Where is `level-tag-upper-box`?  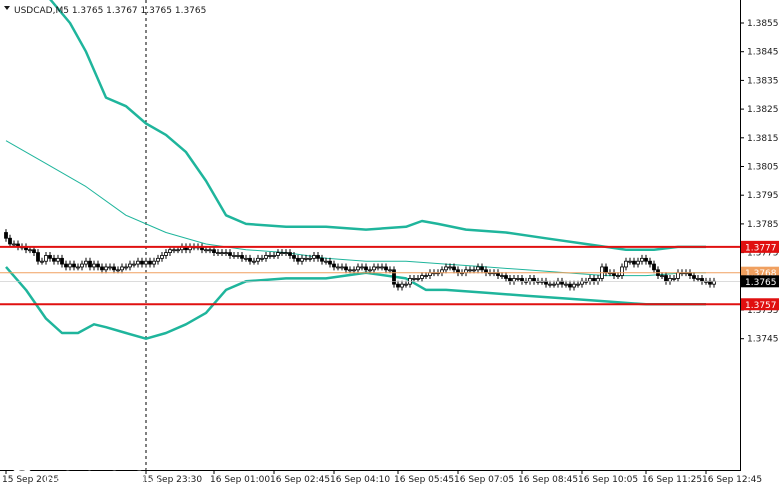 level-tag-upper-box is located at coordinates (760, 246).